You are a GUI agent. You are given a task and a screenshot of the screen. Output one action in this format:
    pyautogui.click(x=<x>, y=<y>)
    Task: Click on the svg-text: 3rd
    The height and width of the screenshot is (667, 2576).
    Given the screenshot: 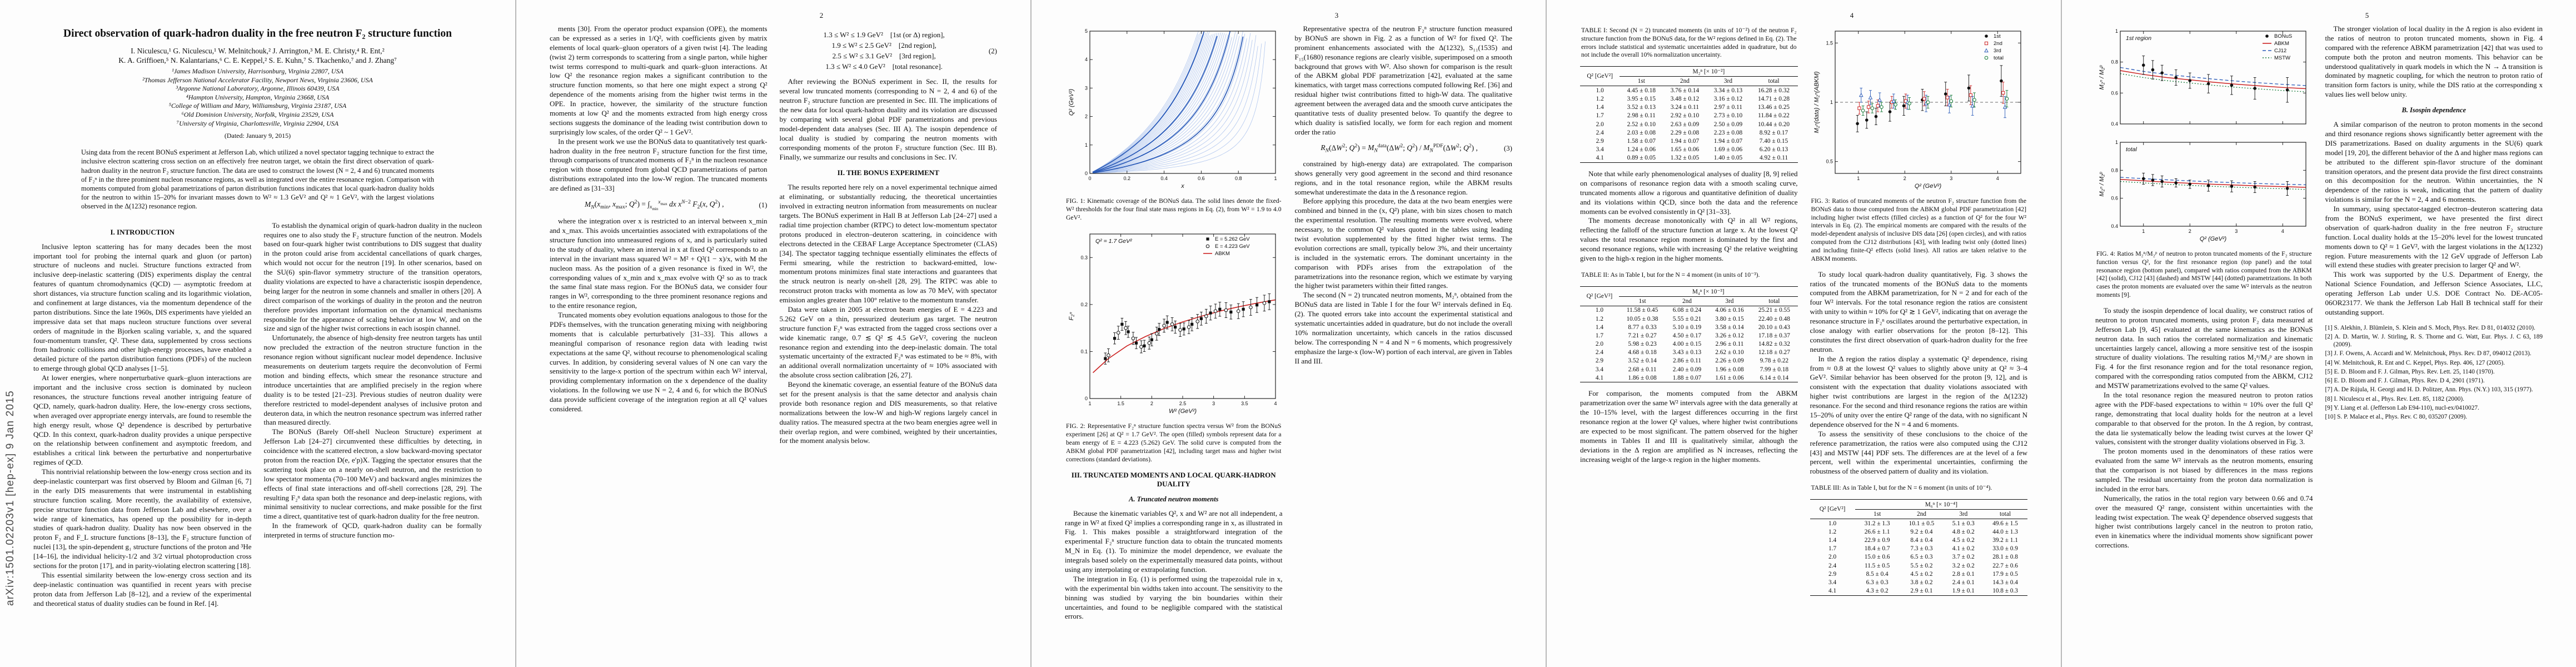 What is the action you would take?
    pyautogui.click(x=1997, y=51)
    